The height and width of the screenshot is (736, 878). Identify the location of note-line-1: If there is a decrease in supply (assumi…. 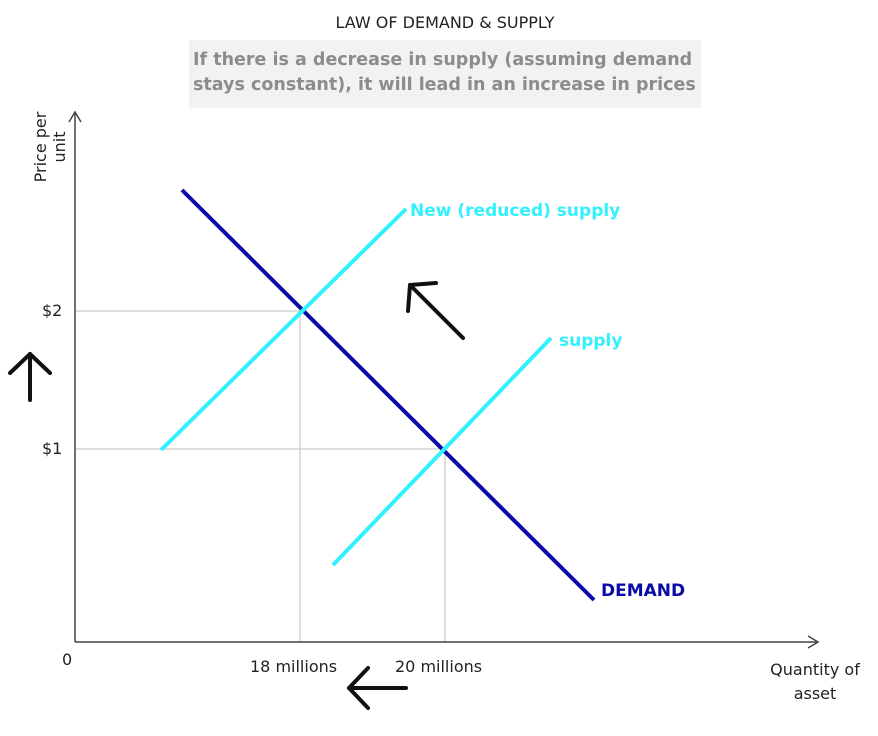
(443, 60).